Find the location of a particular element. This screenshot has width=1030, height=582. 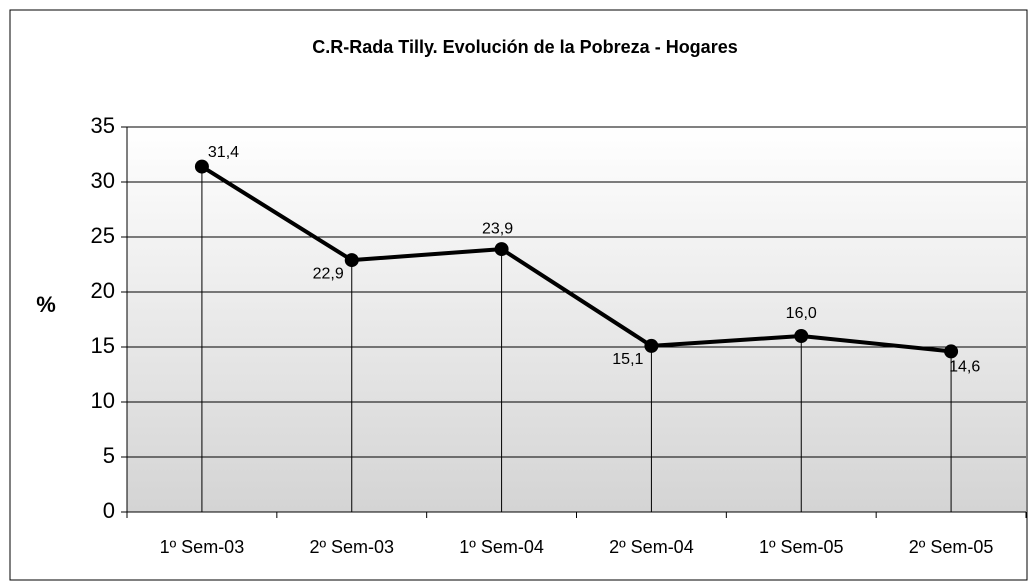

y-tick-label: 25 is located at coordinates (103, 235).